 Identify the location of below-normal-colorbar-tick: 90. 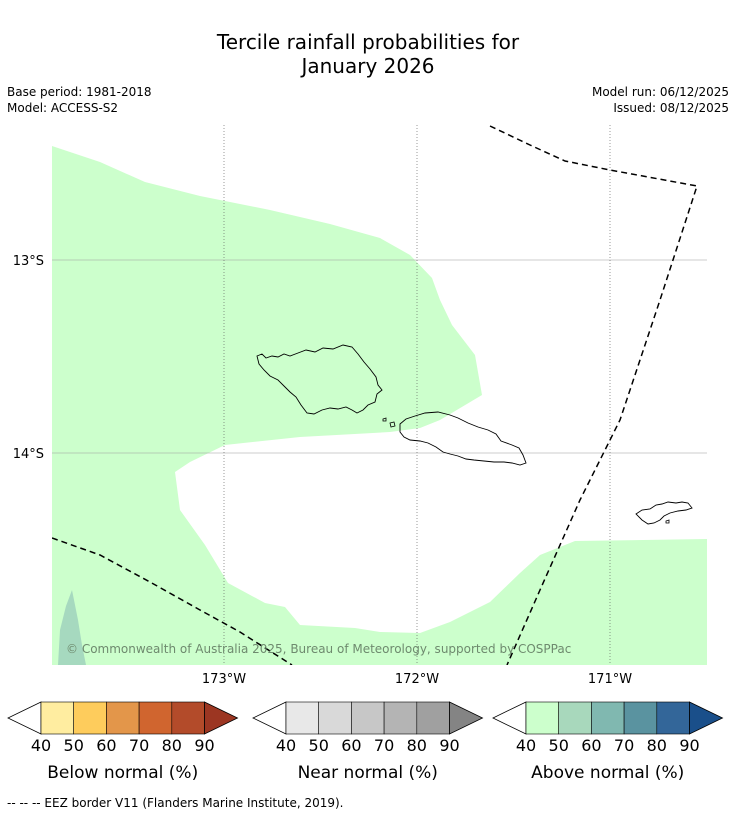
(204, 745).